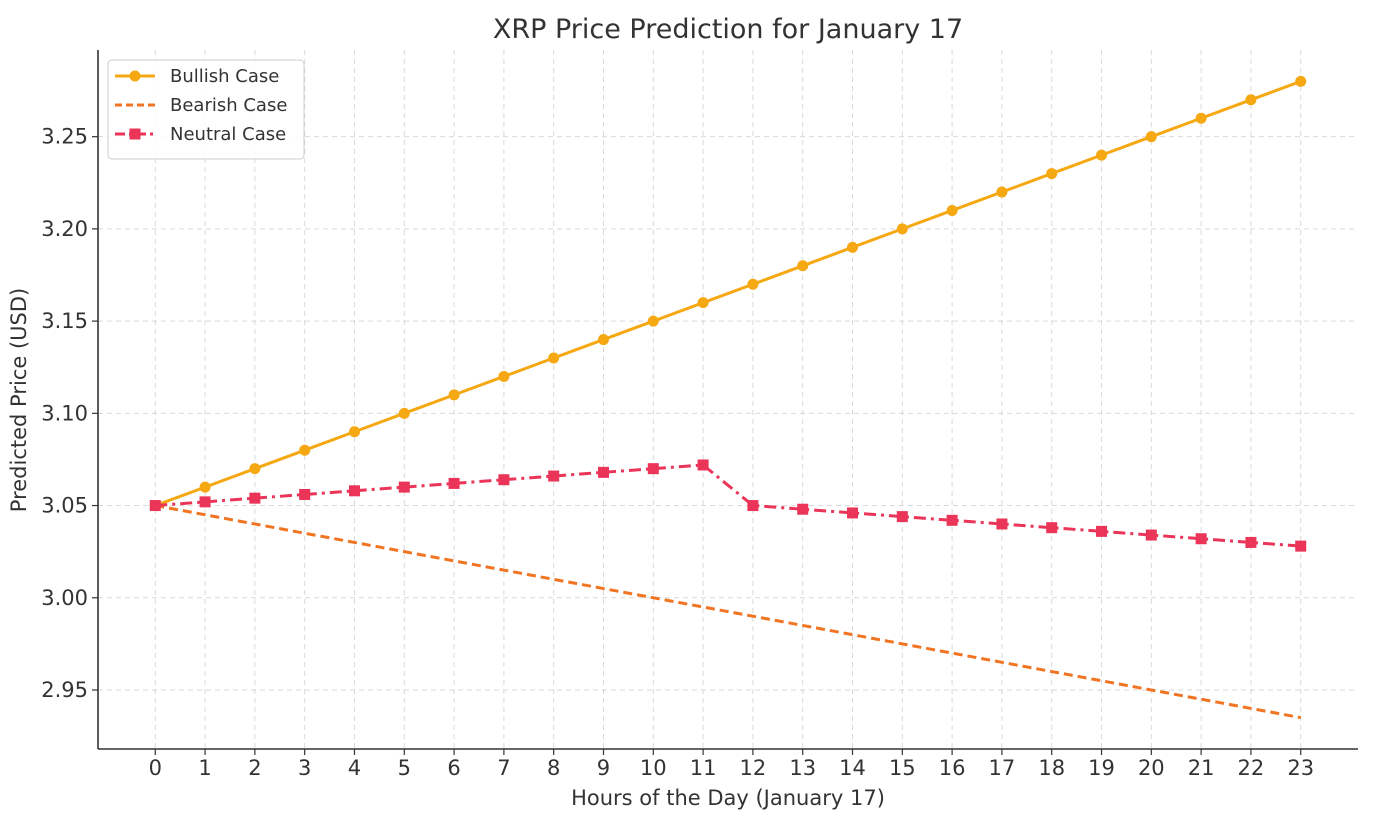 This screenshot has height=815, width=1380. I want to click on y-tick-label: 3.25, so click(64, 137).